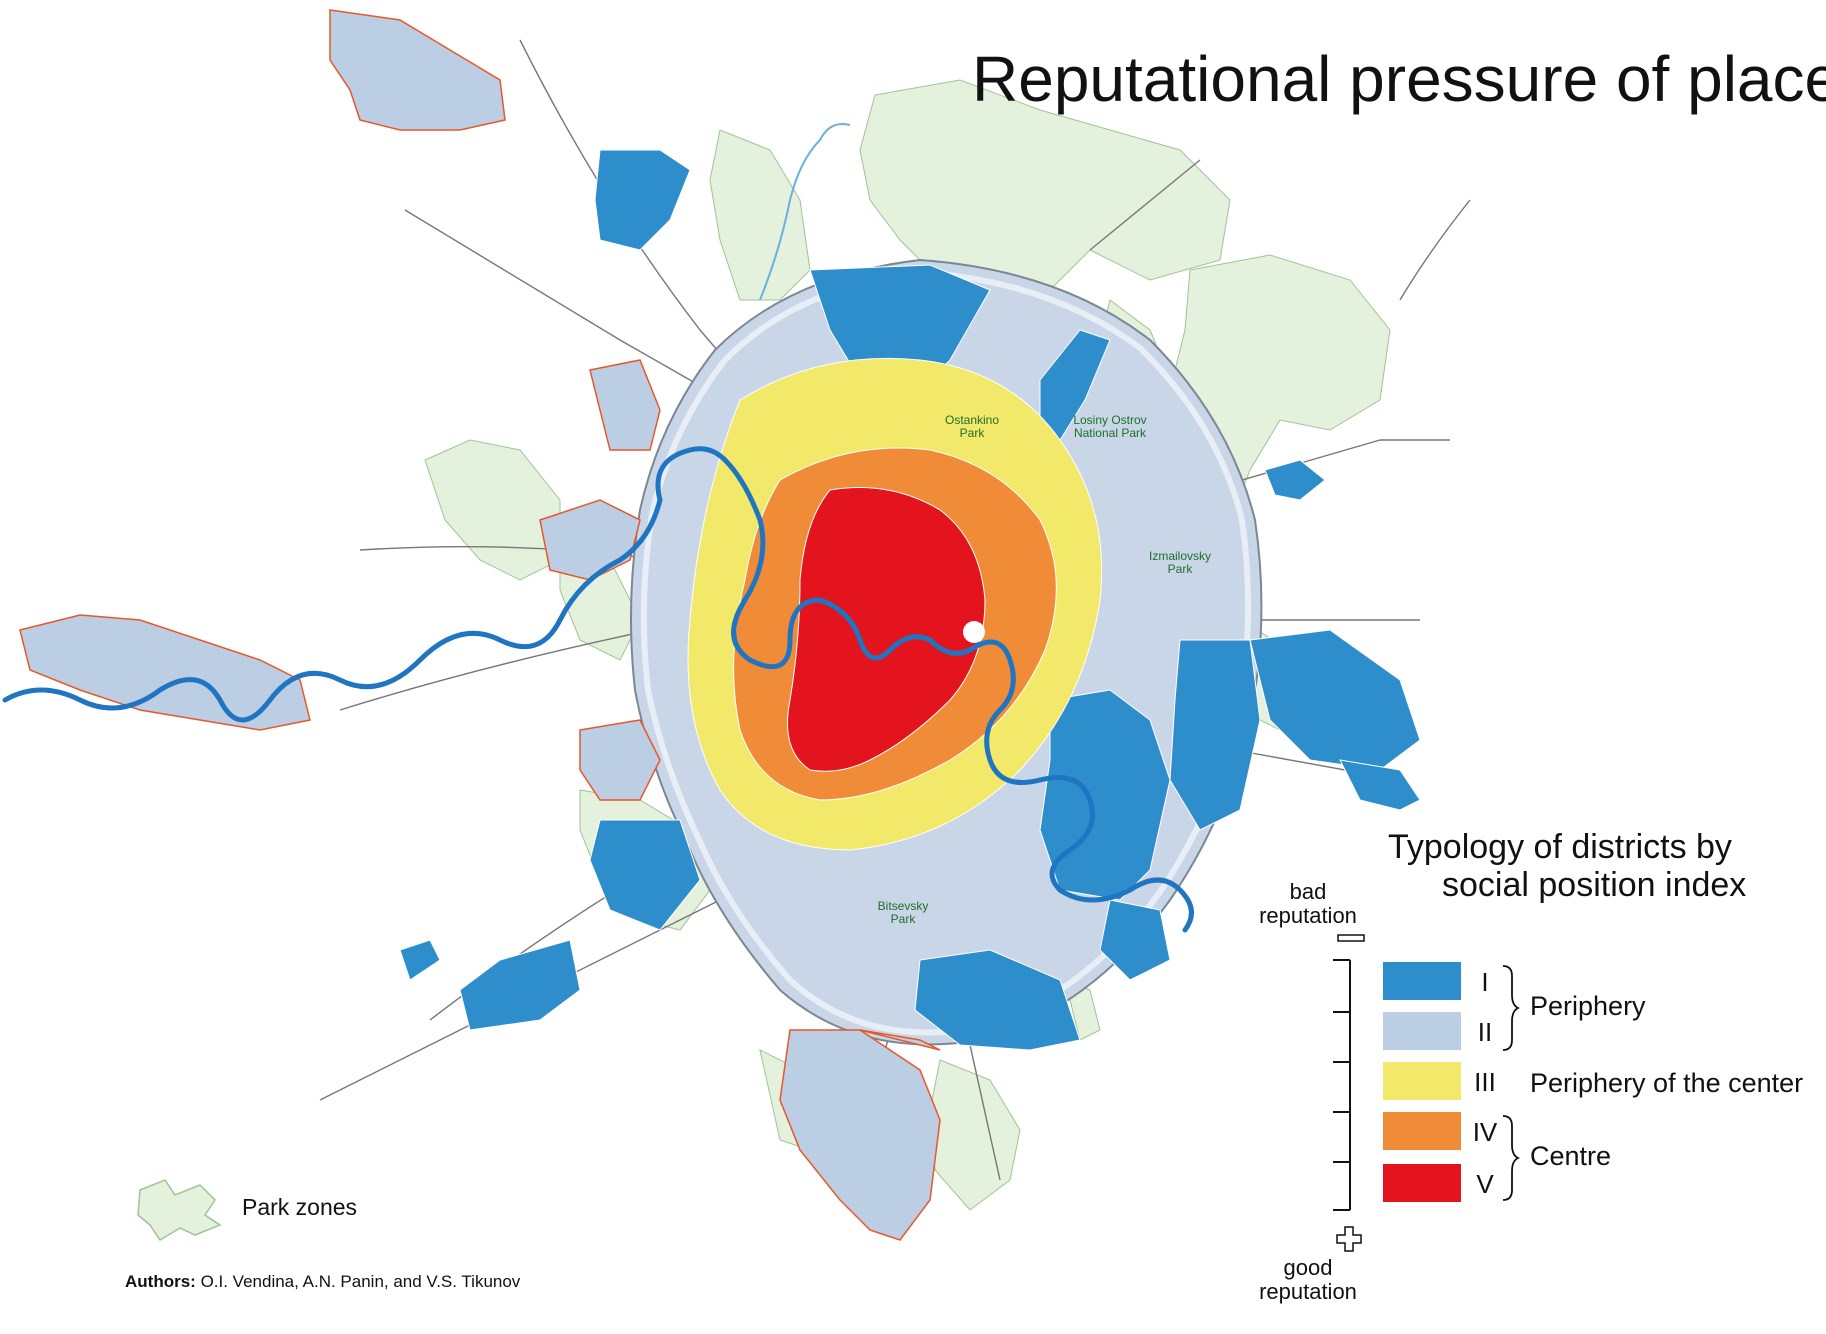  I want to click on good-reputation-label: good reputation, so click(1308, 1280).